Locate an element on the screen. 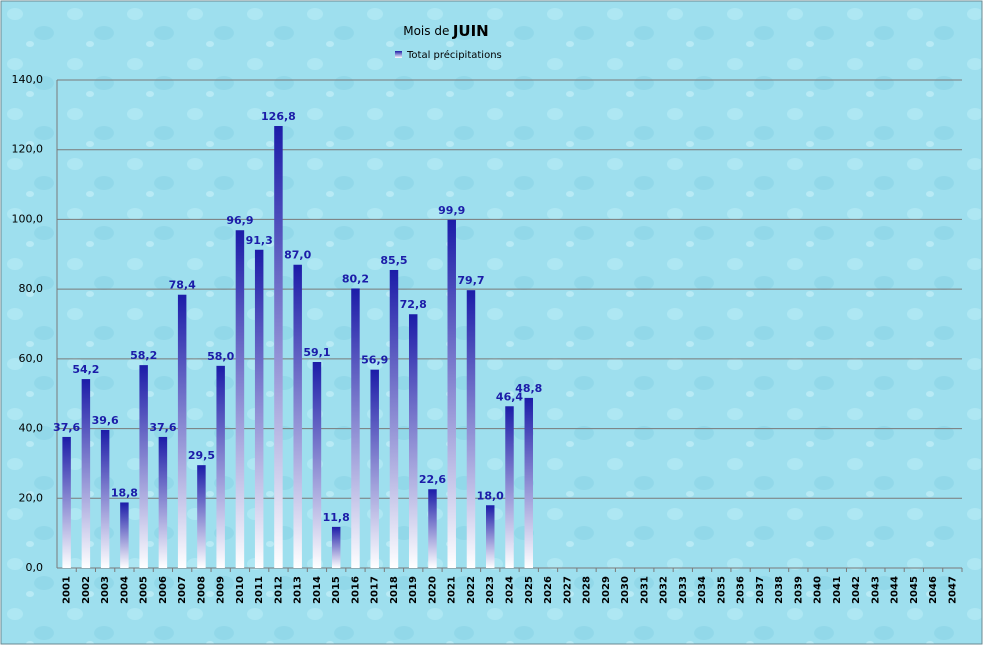  y-tick-label: 140,0 is located at coordinates (28, 79).